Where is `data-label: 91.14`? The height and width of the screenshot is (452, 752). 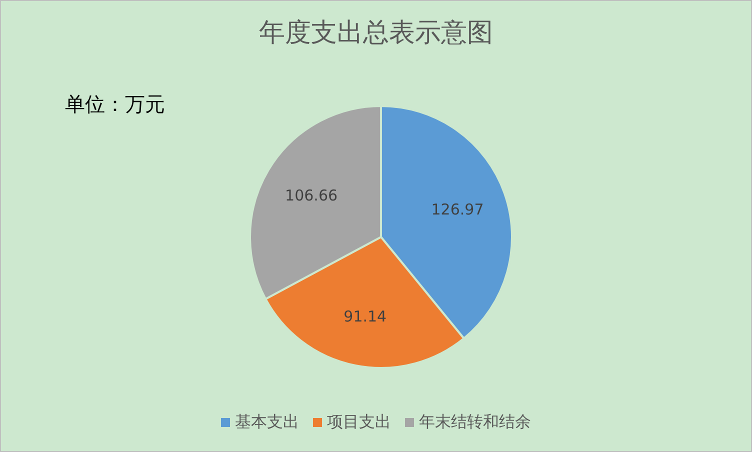 data-label: 91.14 is located at coordinates (365, 317).